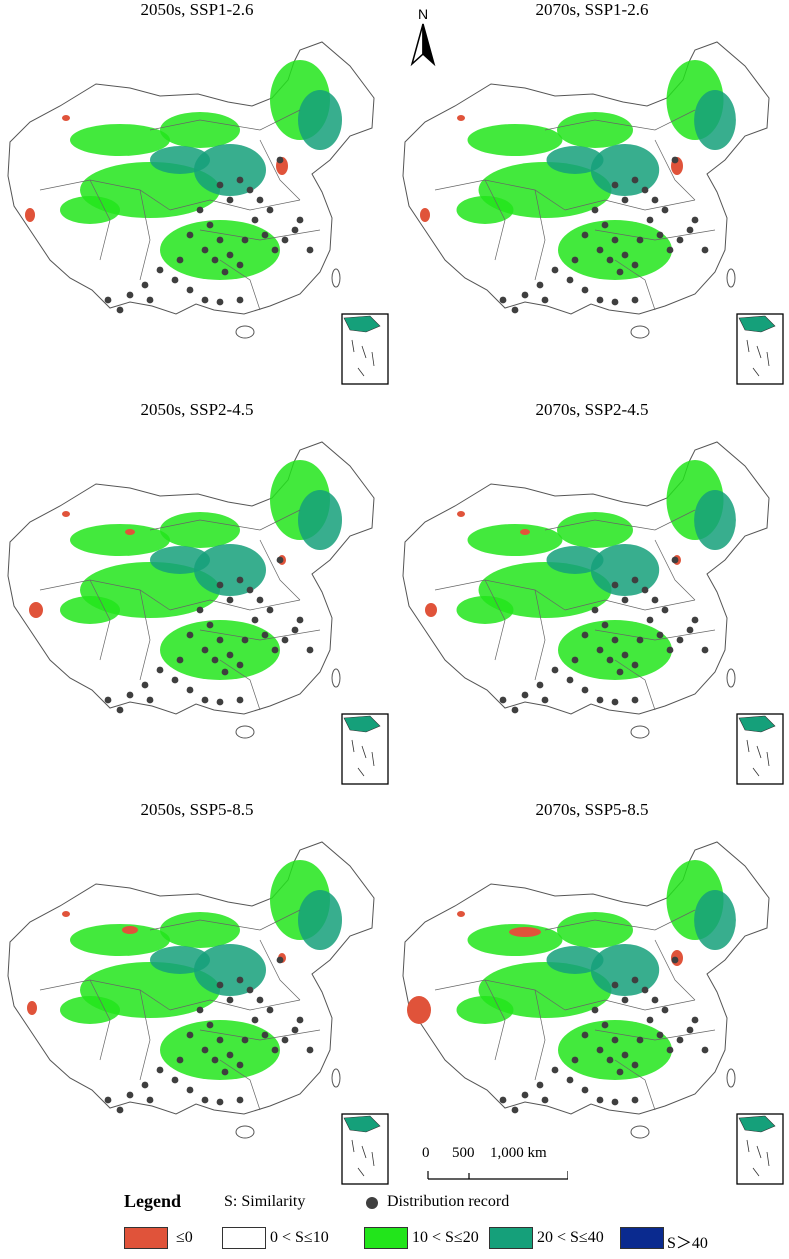  What do you see at coordinates (687, 1243) in the screenshot?
I see `class-label-5: S＞40` at bounding box center [687, 1243].